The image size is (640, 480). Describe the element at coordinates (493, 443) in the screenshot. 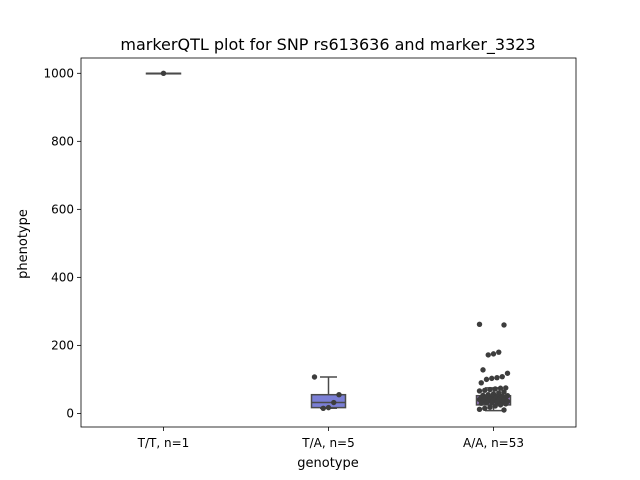

I see `x-tick-label: A/A, n=53` at that location.